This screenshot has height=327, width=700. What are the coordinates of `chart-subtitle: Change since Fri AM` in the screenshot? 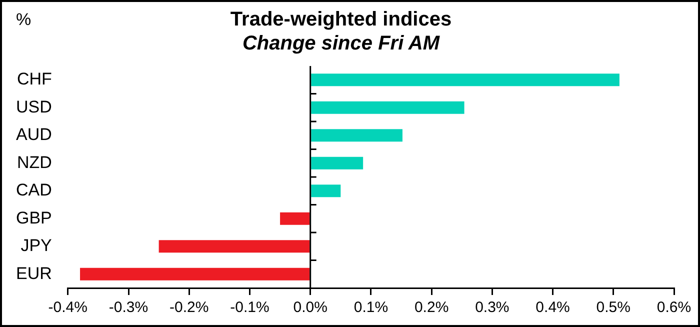 It's located at (341, 43).